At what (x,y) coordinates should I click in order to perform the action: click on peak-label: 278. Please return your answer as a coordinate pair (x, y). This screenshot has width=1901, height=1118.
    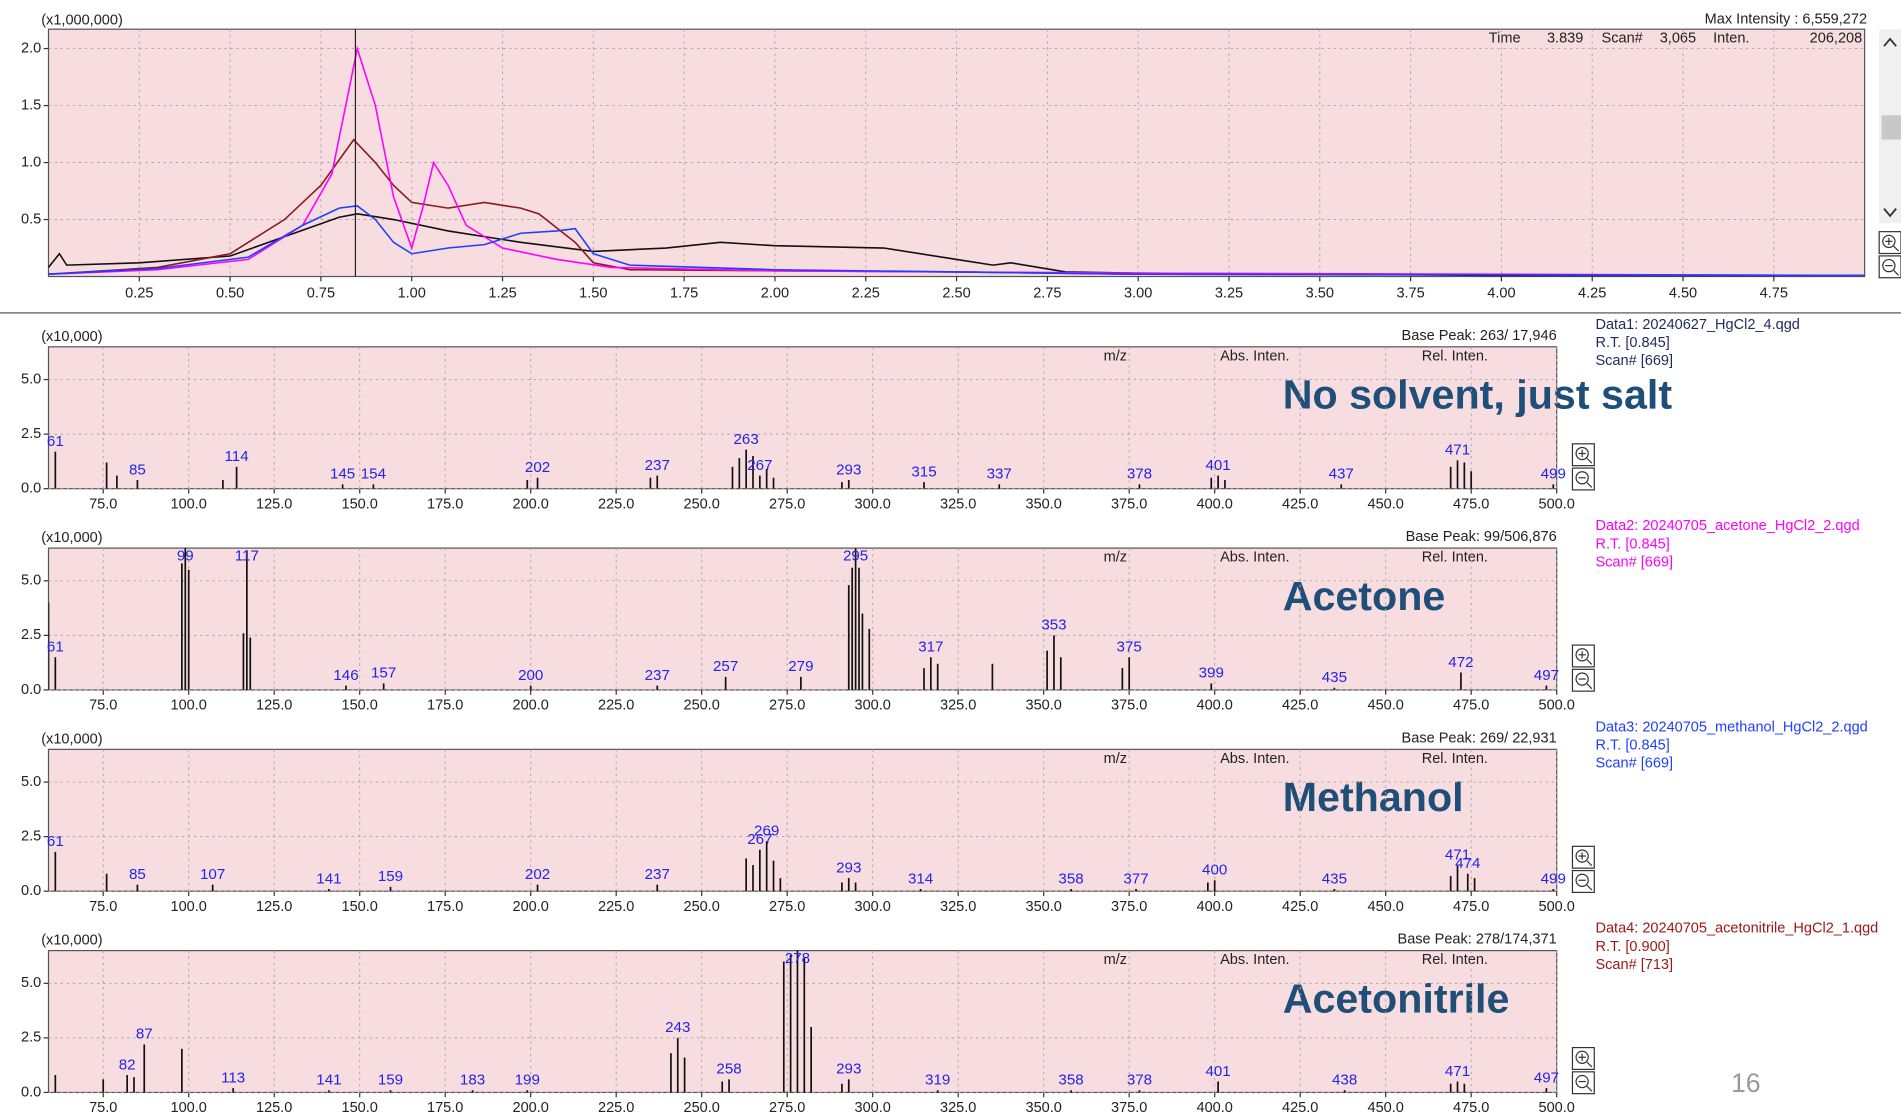
    Looking at the image, I should click on (797, 958).